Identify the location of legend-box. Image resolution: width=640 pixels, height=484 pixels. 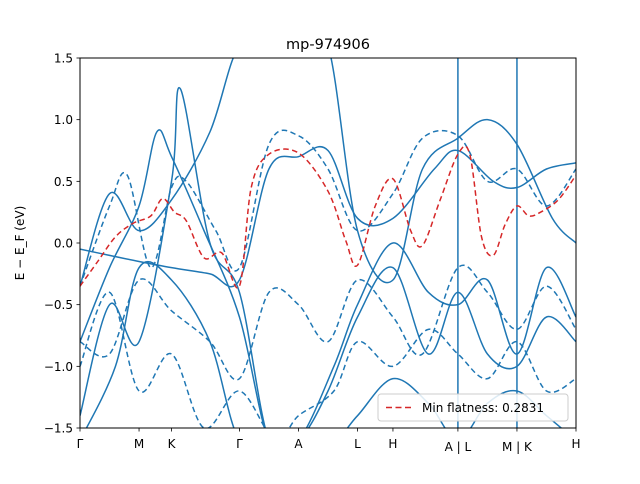
(473, 407).